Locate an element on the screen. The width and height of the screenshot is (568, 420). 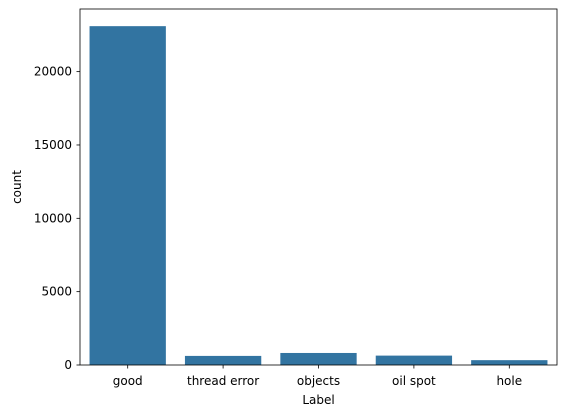
bar-thread-error is located at coordinates (223, 360).